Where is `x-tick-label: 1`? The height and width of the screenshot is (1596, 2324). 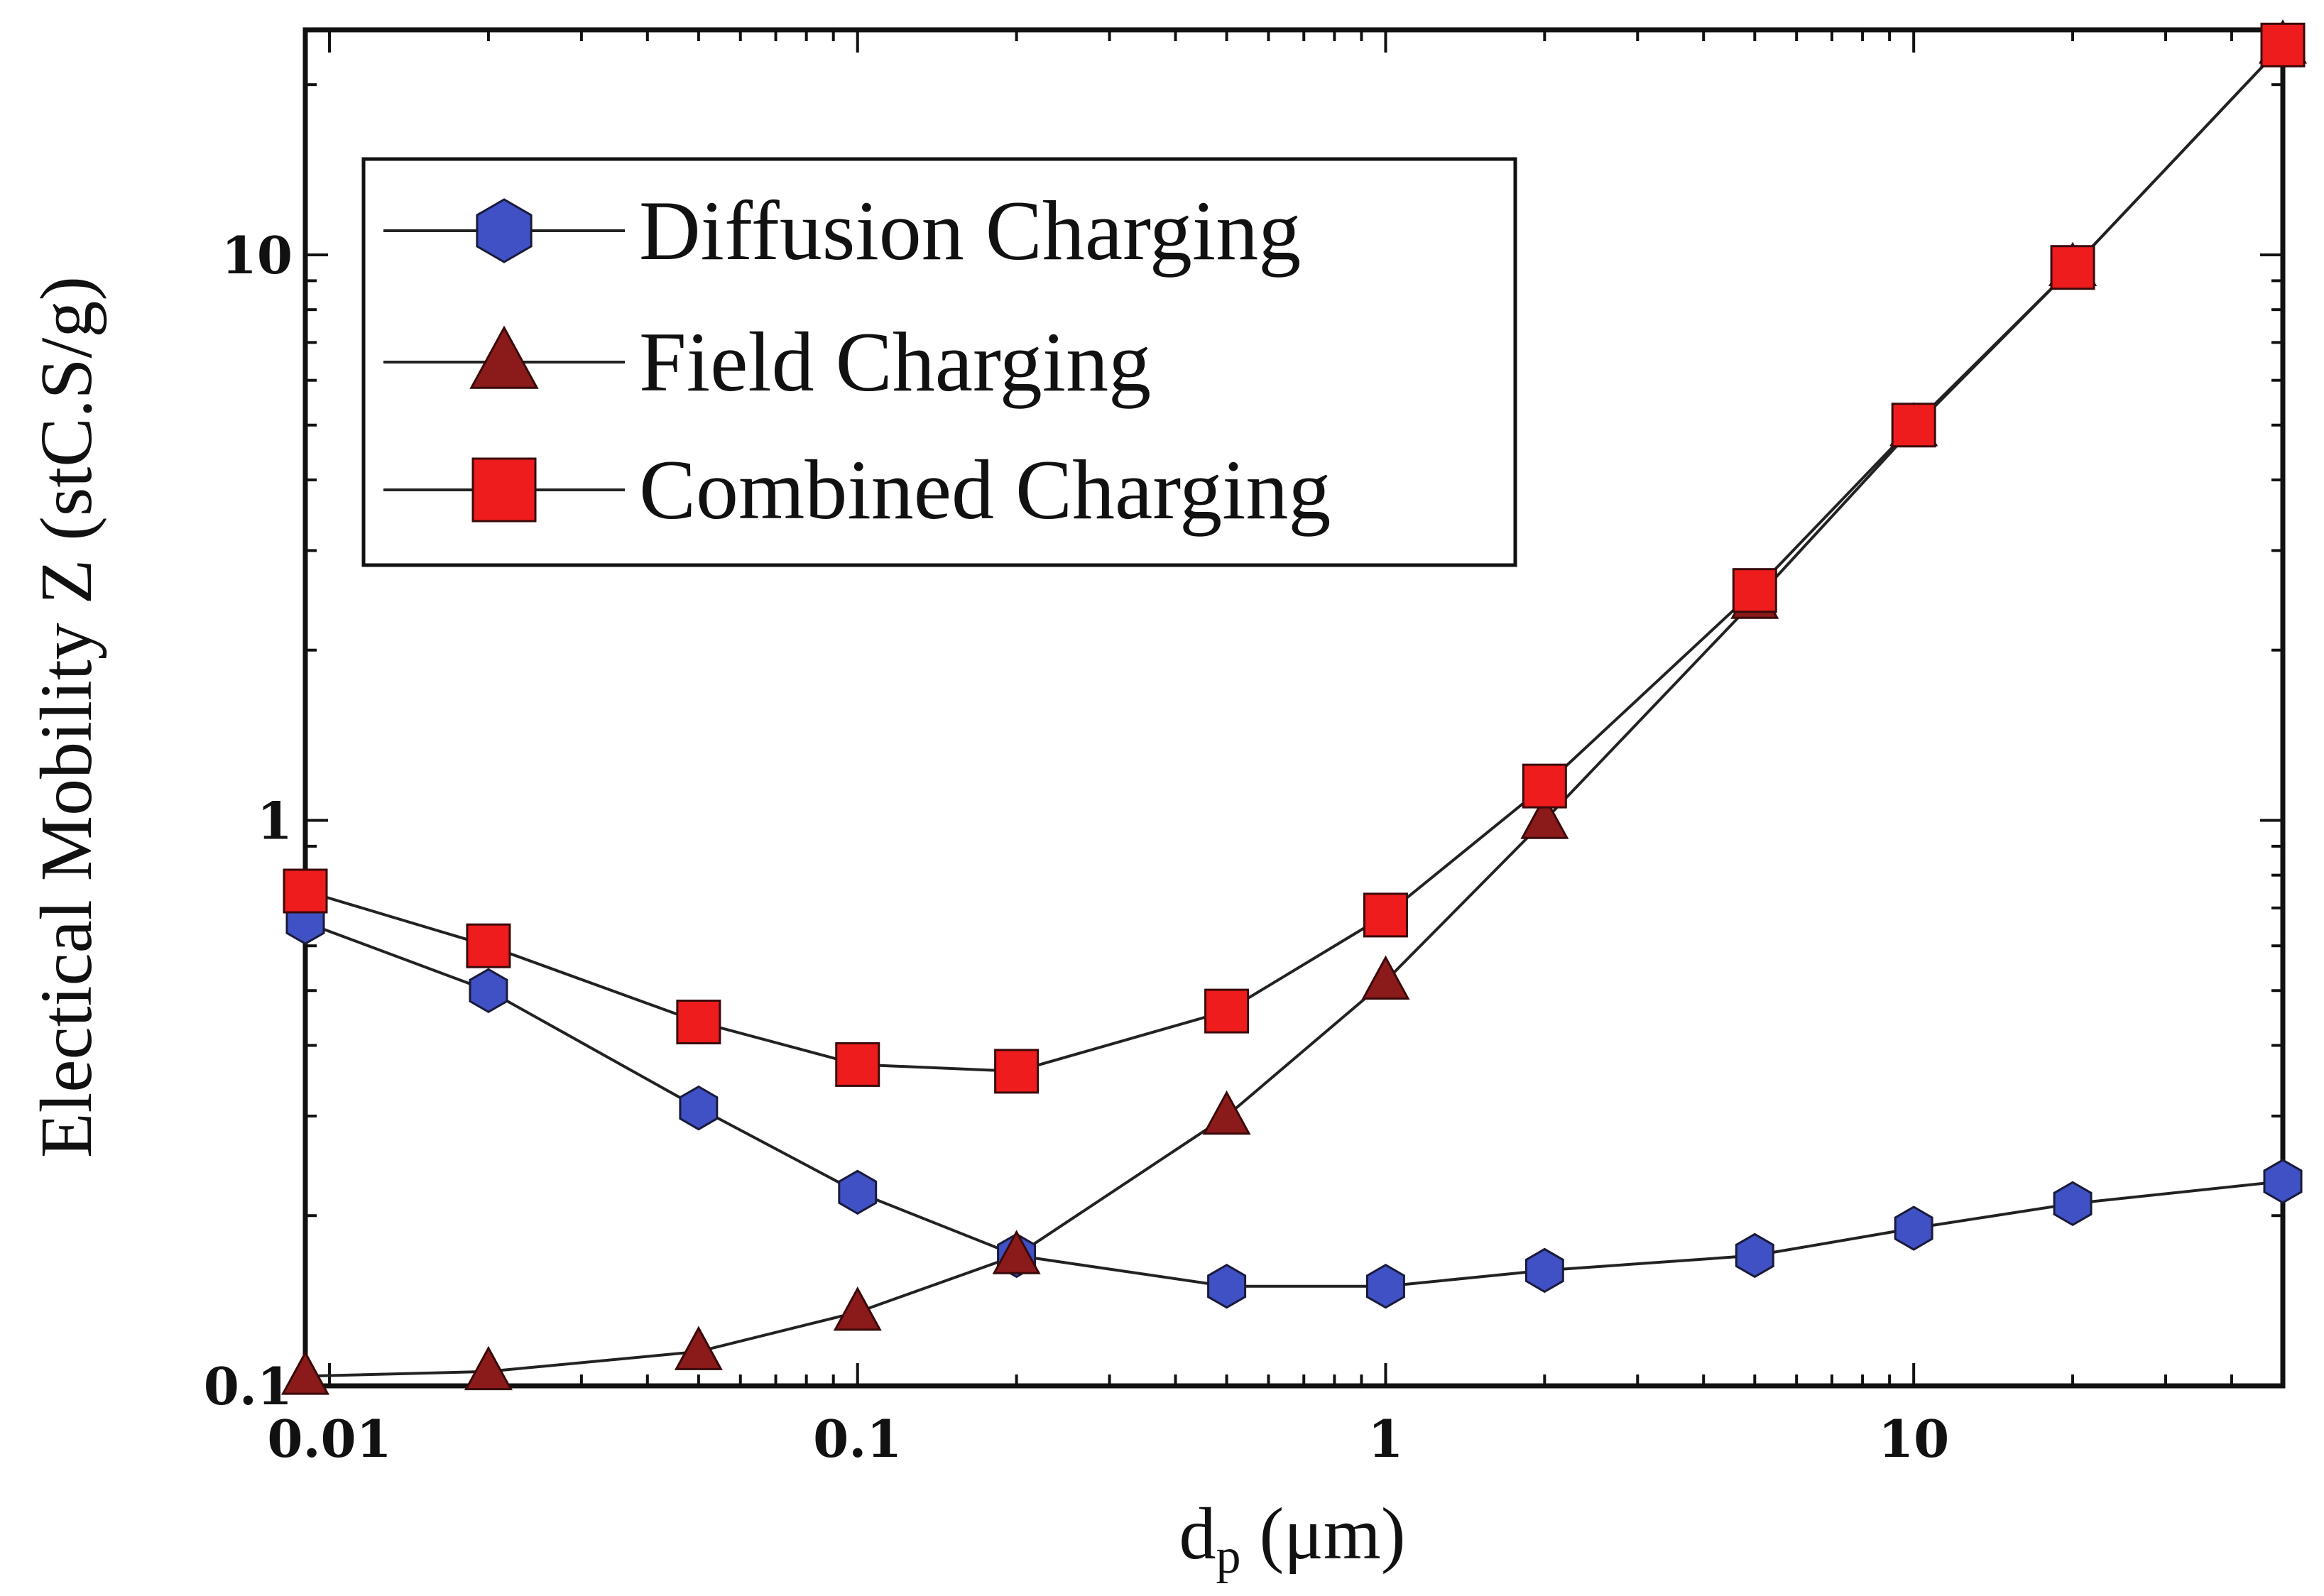 x-tick-label: 1 is located at coordinates (1385, 1439).